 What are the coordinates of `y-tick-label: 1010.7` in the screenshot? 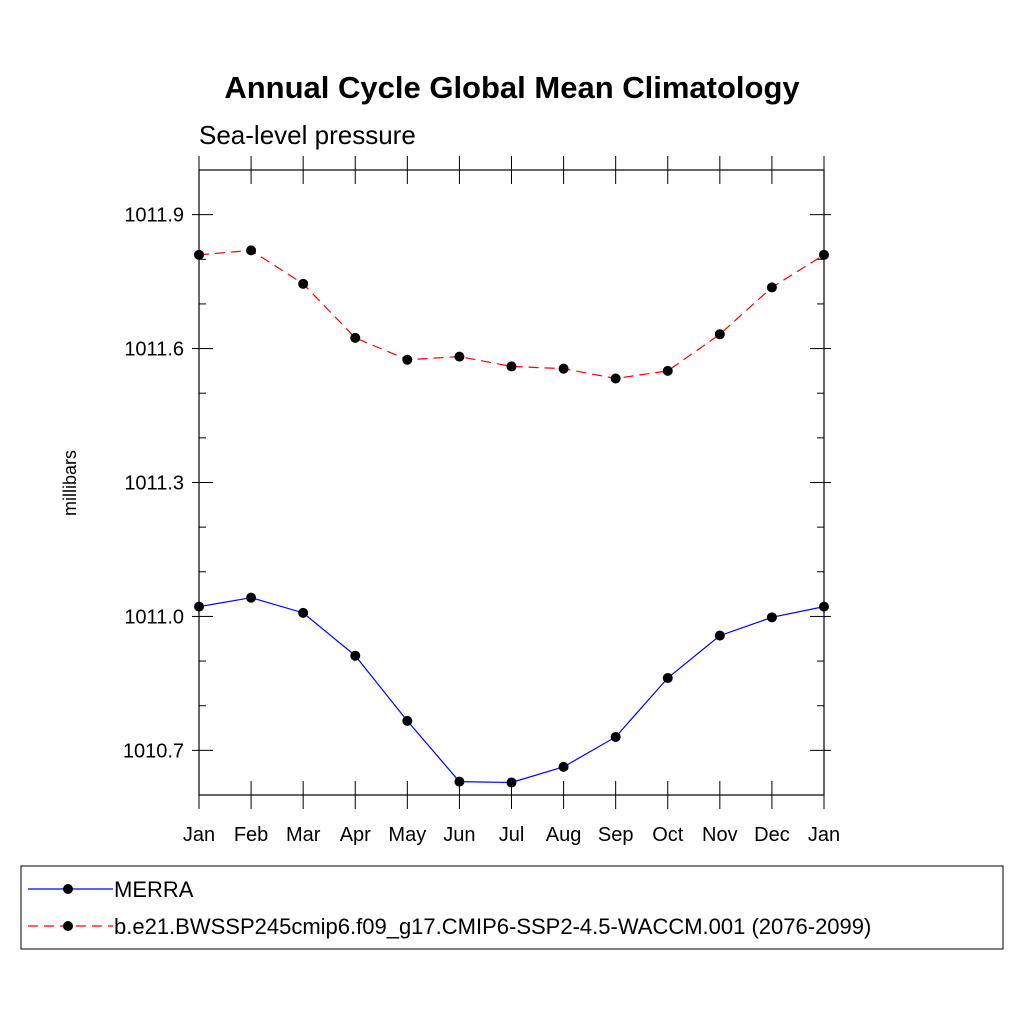 It's located at (153, 751).